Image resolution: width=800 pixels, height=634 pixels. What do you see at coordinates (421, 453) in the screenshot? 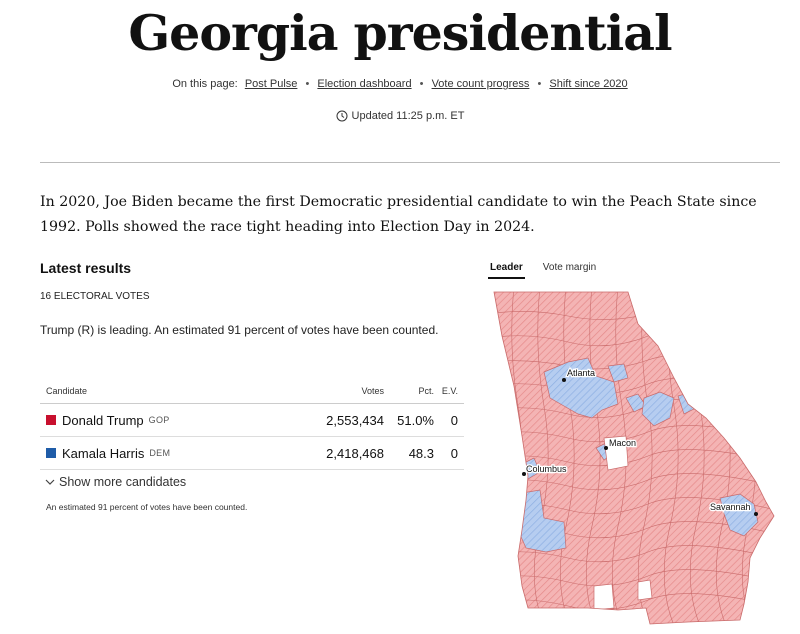
I see `candidate-pct: 48.3` at bounding box center [421, 453].